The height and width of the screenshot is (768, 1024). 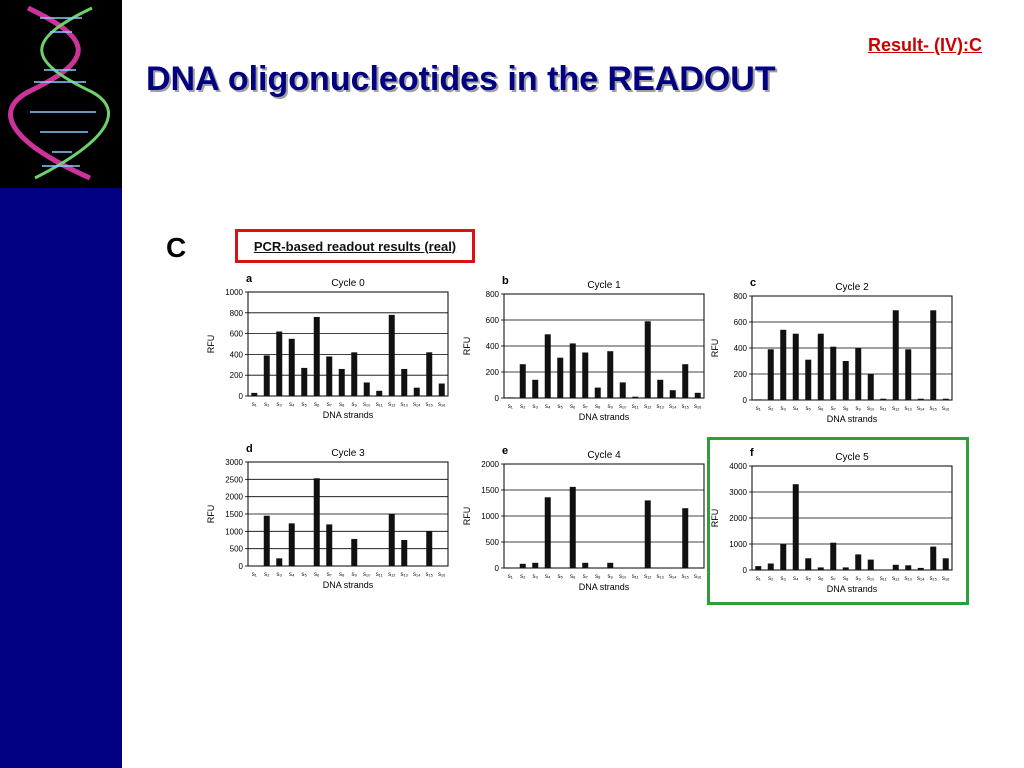 What do you see at coordinates (493, 542) in the screenshot?
I see `y-tick-label: 500` at bounding box center [493, 542].